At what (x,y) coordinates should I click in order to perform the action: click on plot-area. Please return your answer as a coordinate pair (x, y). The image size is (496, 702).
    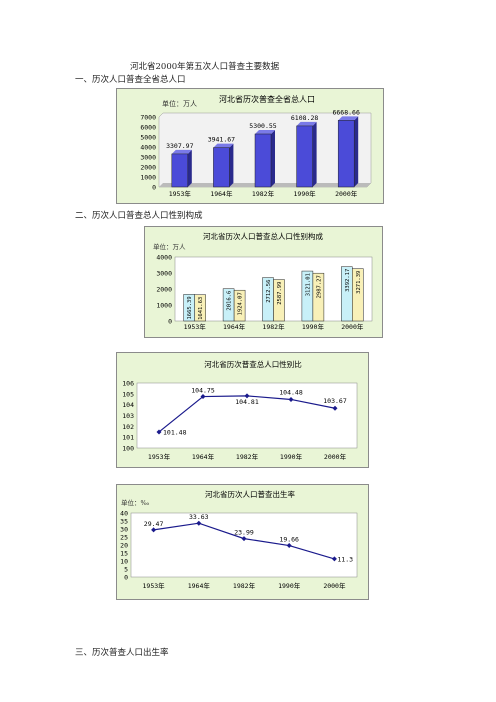
    Looking at the image, I should click on (244, 545).